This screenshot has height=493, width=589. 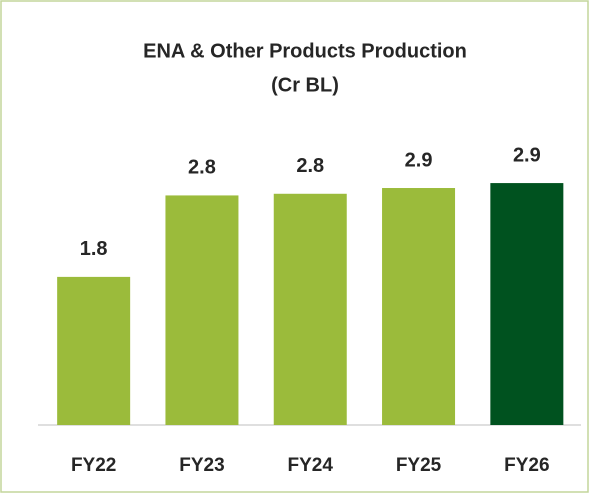 I want to click on x-tick-label: FY25, so click(x=419, y=465).